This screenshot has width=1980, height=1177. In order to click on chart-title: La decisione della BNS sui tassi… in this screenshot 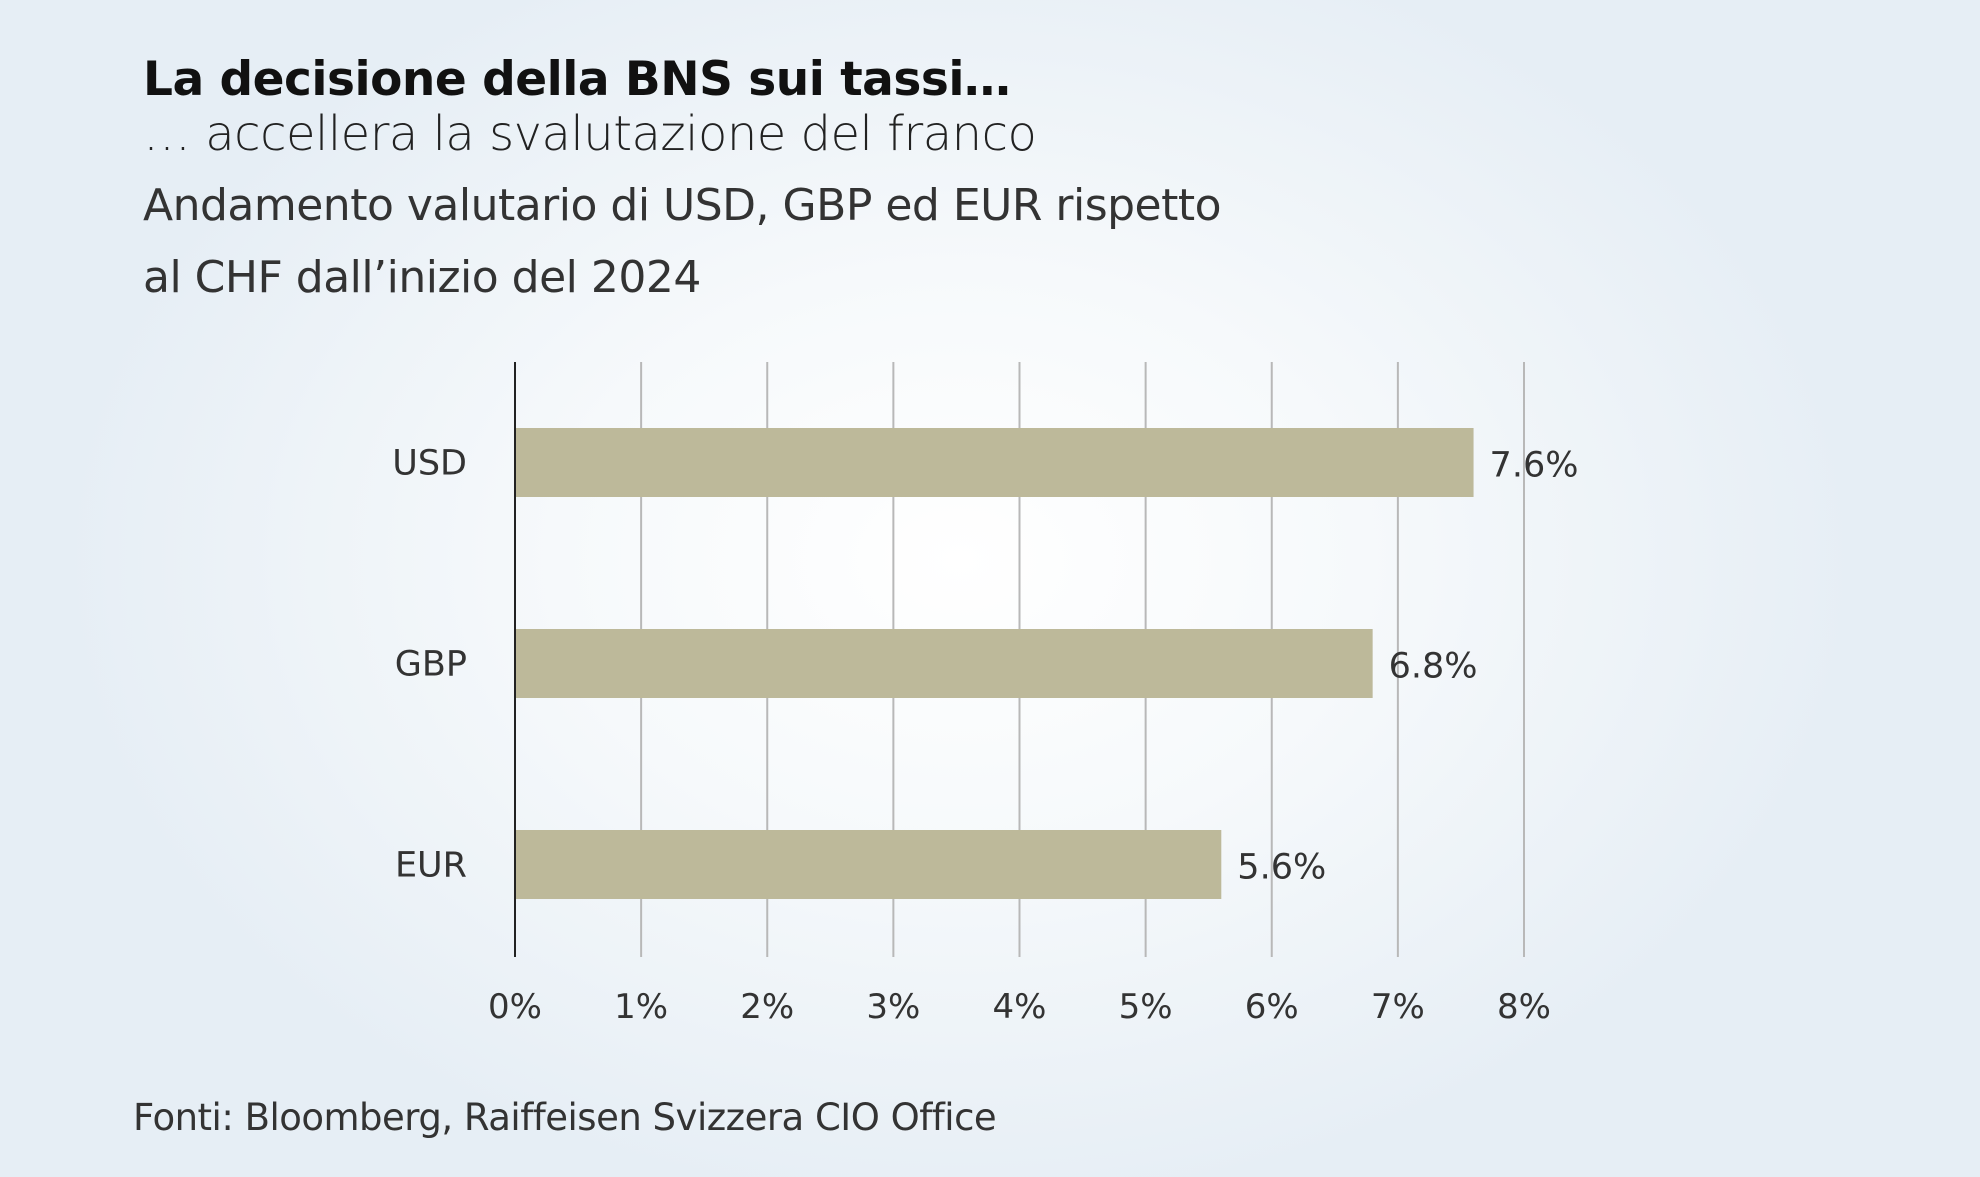, I will do `click(577, 79)`.